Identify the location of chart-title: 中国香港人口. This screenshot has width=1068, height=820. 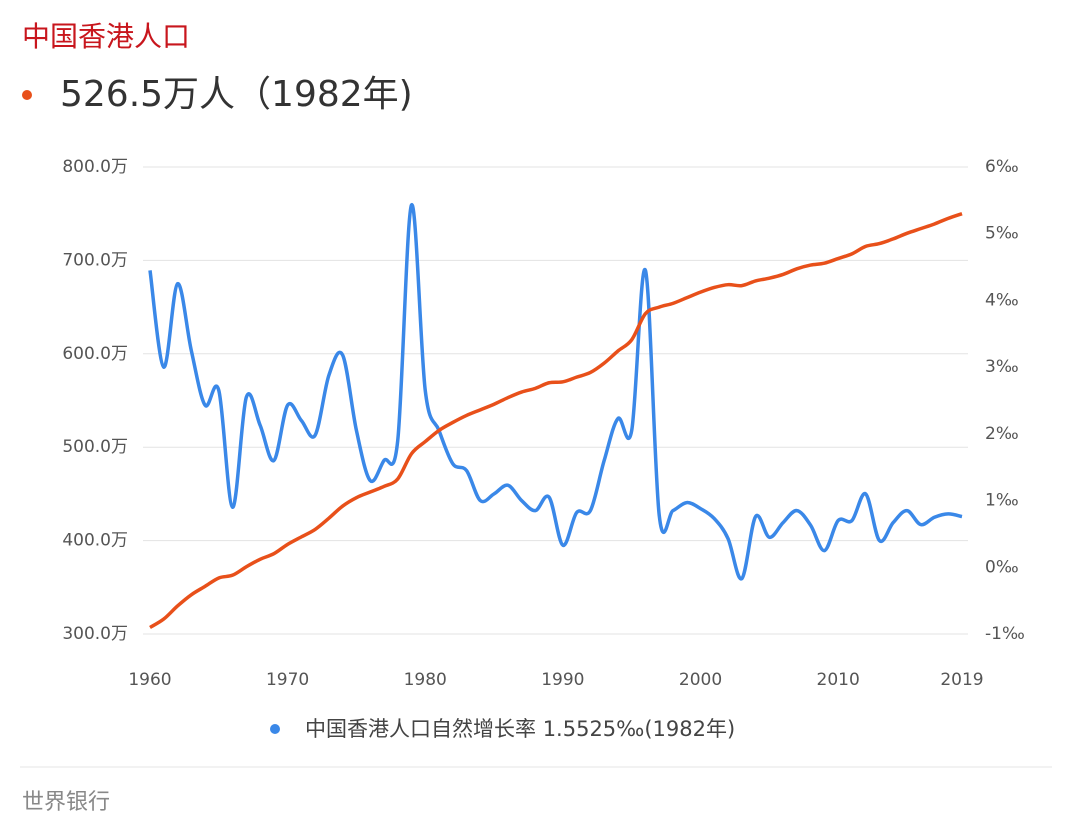
(106, 36).